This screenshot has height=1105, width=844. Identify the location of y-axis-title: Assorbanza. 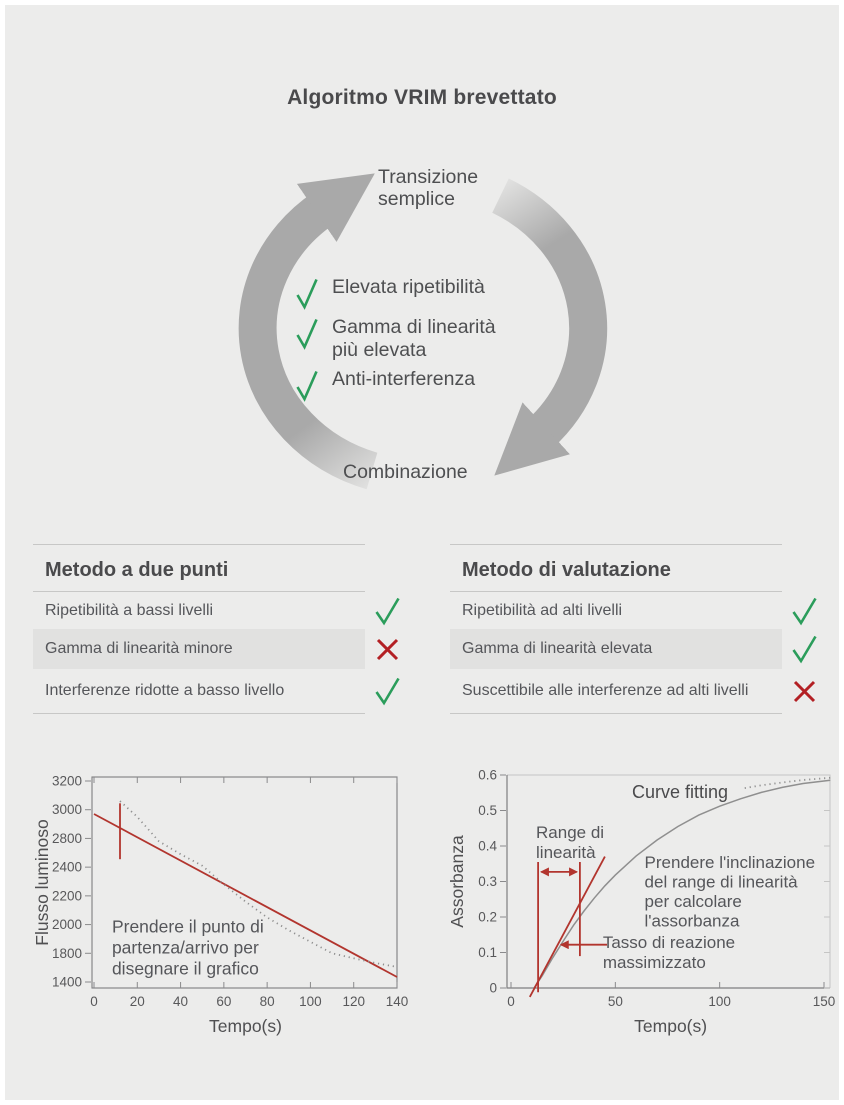
(457, 881).